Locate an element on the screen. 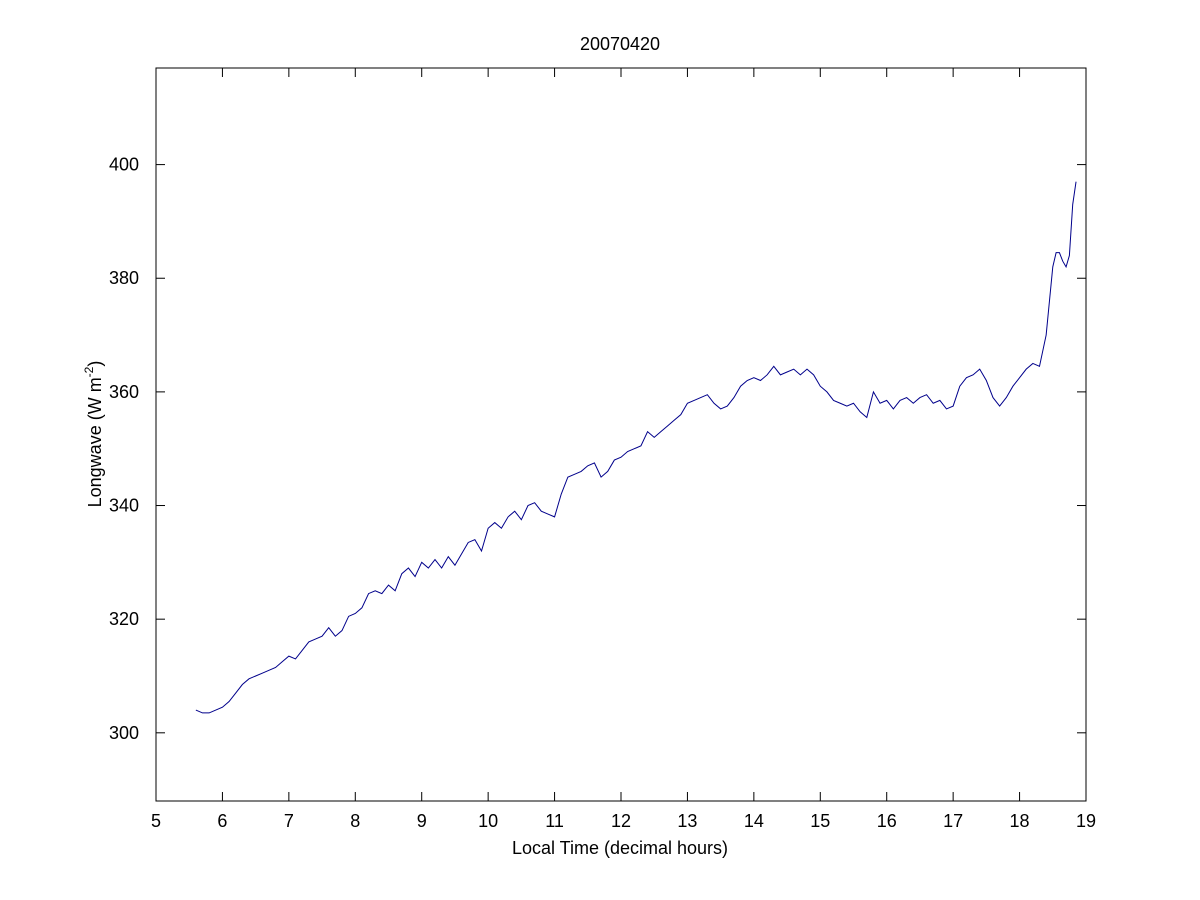  x-tick-label: 10 is located at coordinates (488, 821).